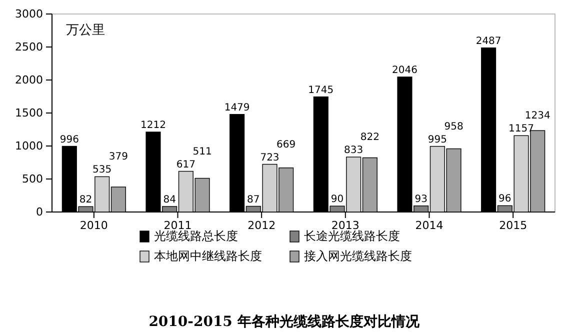 The image size is (568, 333). What do you see at coordinates (513, 225) in the screenshot?
I see `x-tick-label: 2015` at bounding box center [513, 225].